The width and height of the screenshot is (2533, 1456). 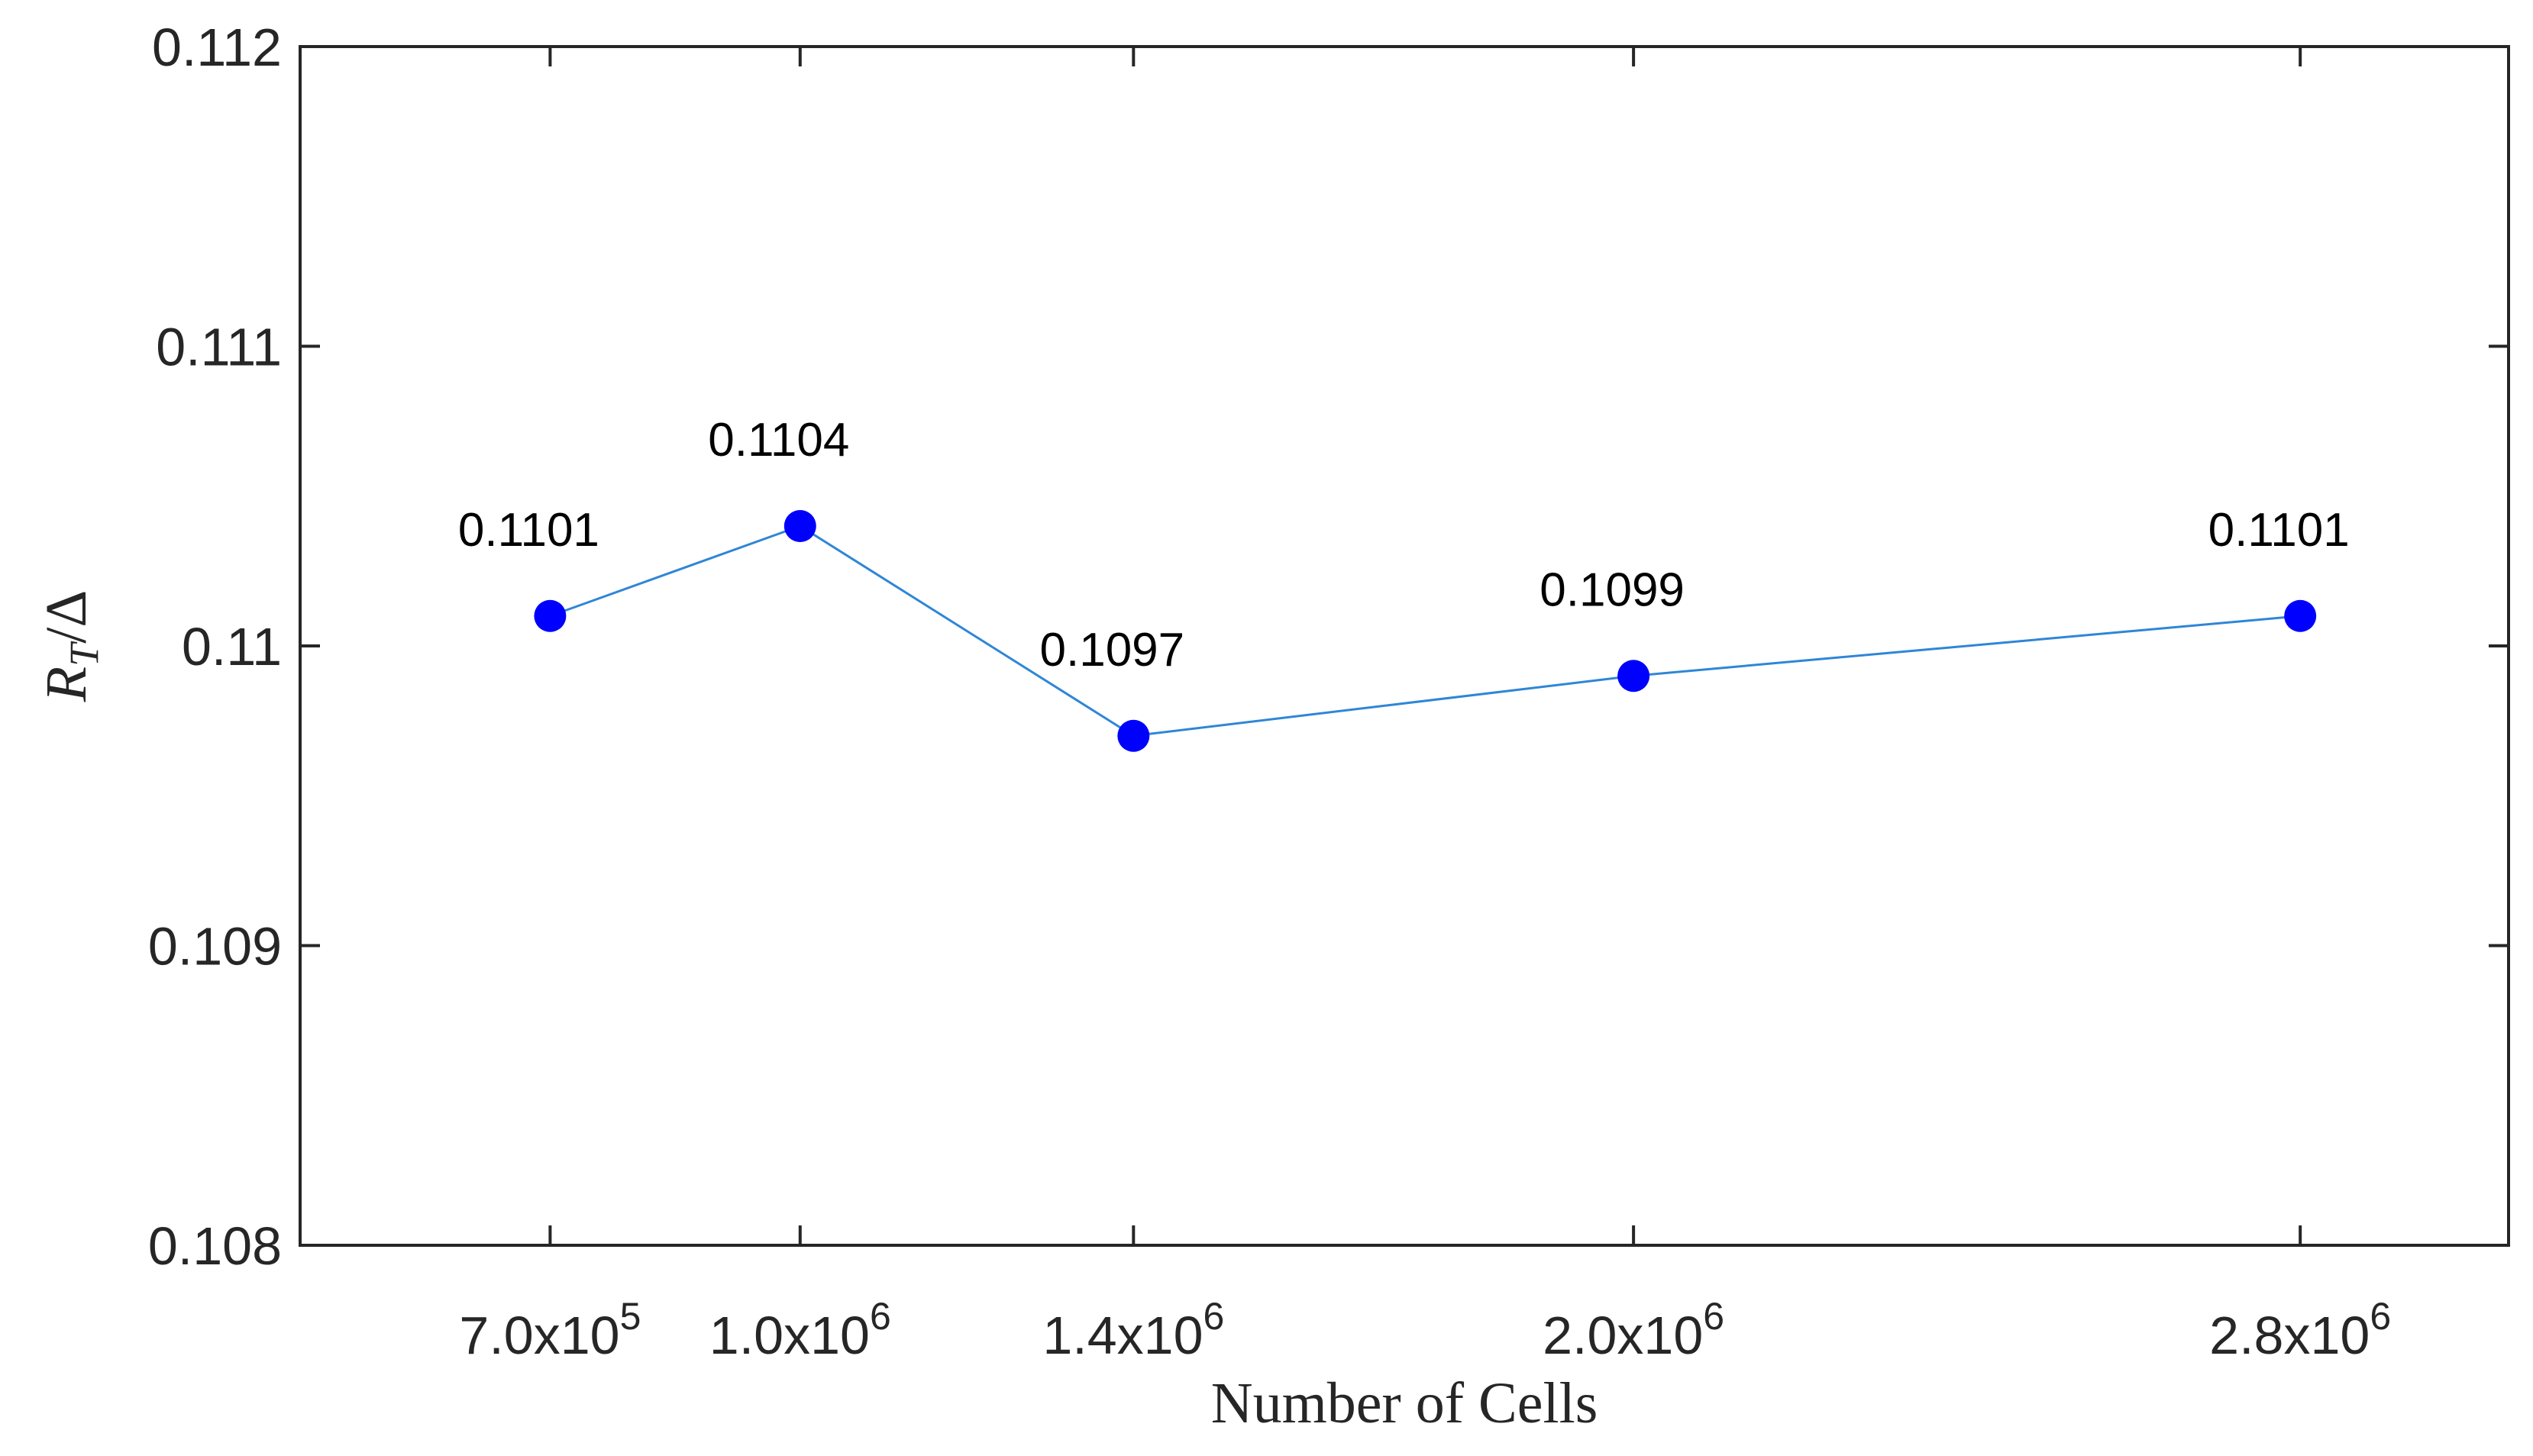 What do you see at coordinates (70, 646) in the screenshot?
I see `y-axis-title: RT/Δ` at bounding box center [70, 646].